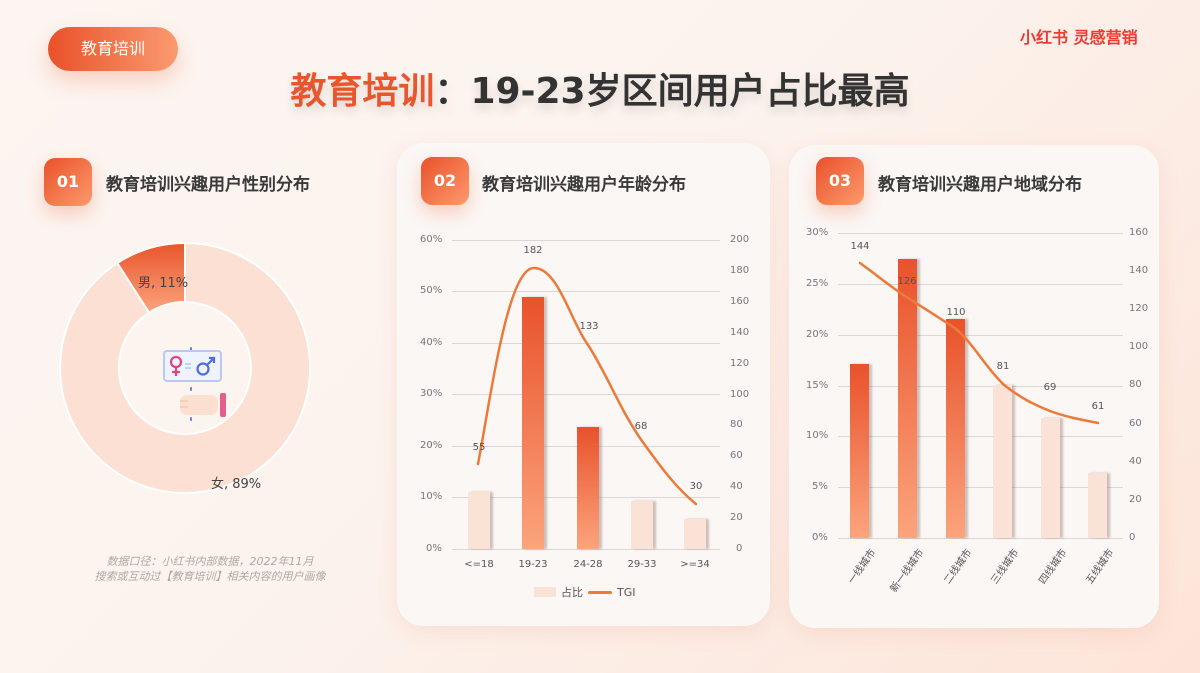 Image resolution: width=1200 pixels, height=673 pixels. What do you see at coordinates (817, 283) in the screenshot?
I see `y-tick-left: 25%` at bounding box center [817, 283].